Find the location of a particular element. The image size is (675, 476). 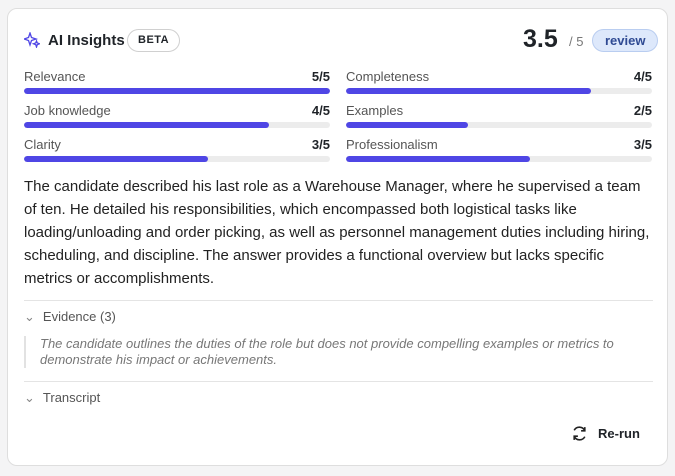

evidence-toggle: ⌄ Evidence (3) is located at coordinates (70, 316).